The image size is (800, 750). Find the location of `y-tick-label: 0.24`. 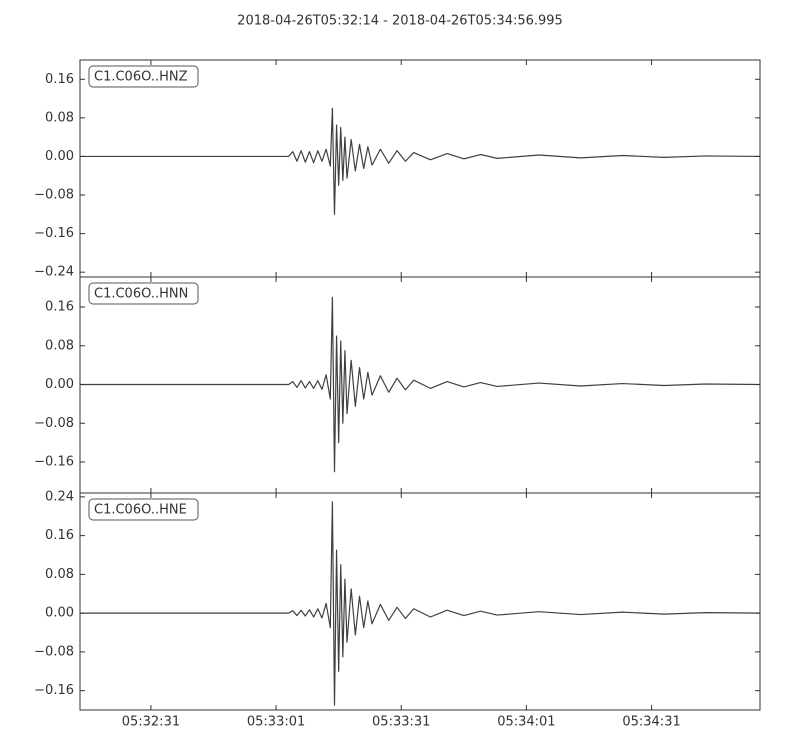

y-tick-label: 0.24 is located at coordinates (59, 496).